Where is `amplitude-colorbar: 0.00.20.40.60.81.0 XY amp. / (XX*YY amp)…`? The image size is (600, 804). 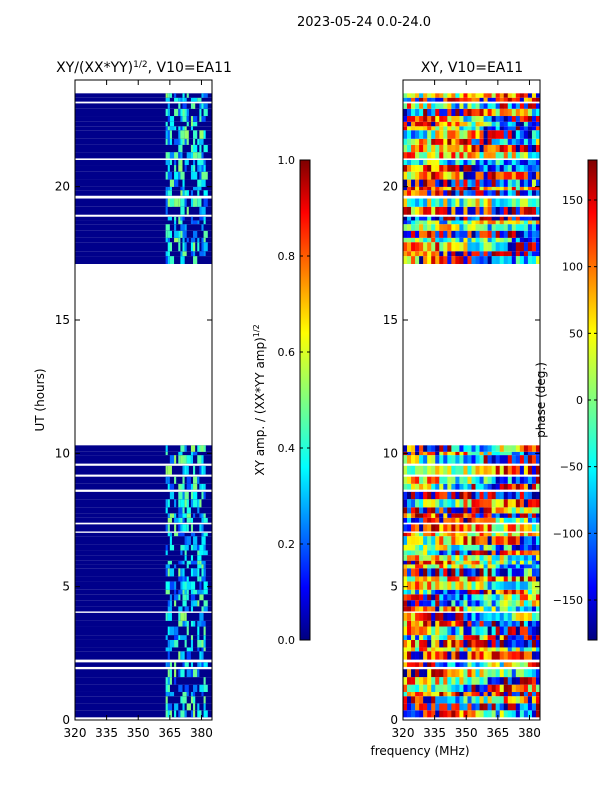 amplitude-colorbar: 0.00.20.40.60.81.0 XY amp. / (XX*YY amp)… is located at coordinates (281, 400).